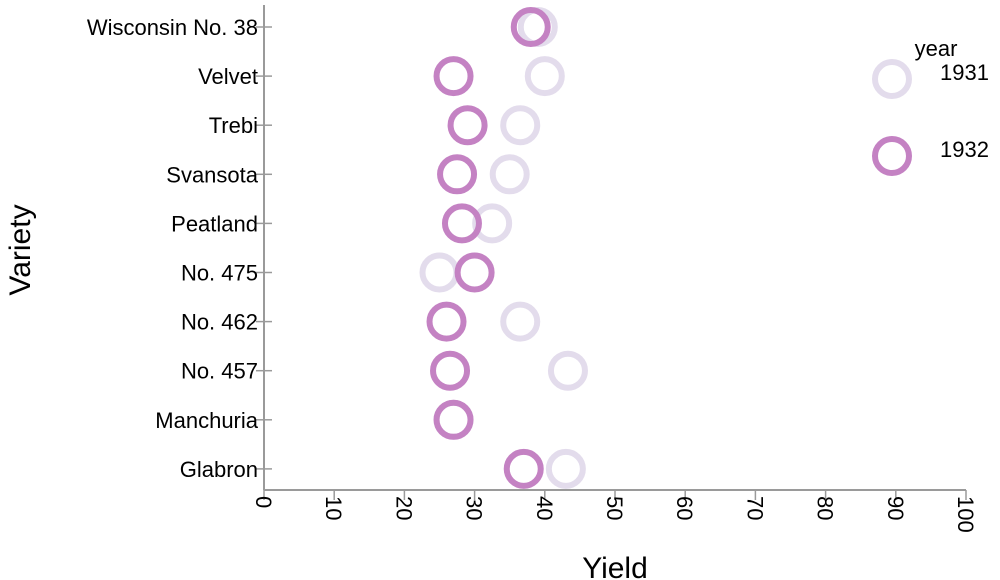  I want to click on x-tick-label: 90, so click(895, 508).